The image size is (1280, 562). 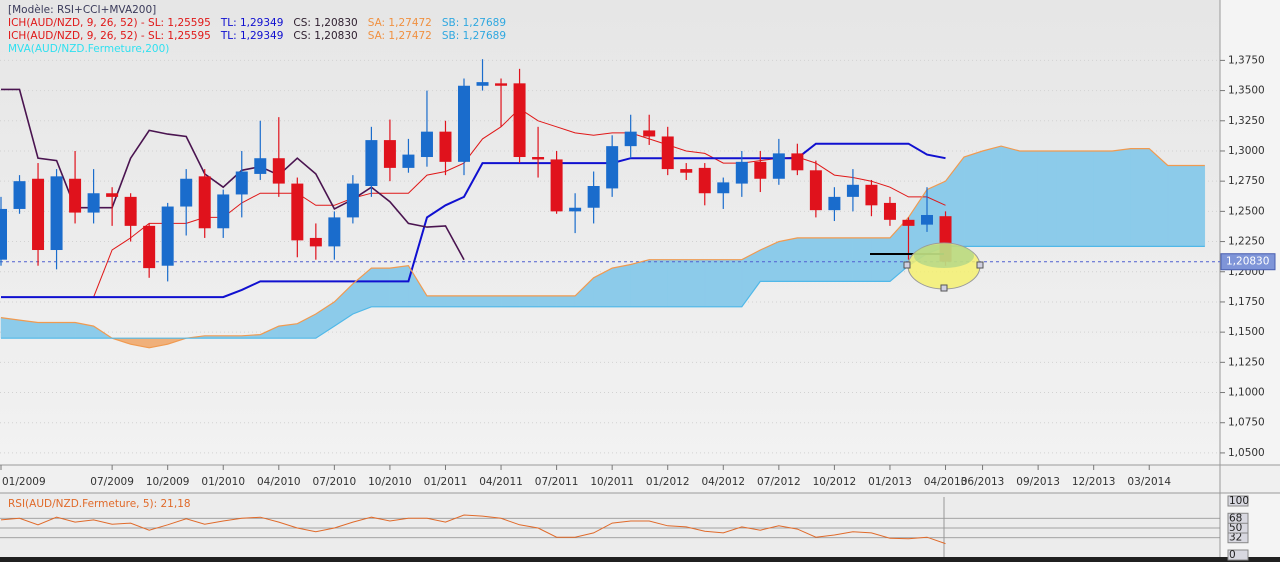 What do you see at coordinates (1038, 482) in the screenshot?
I see `x-tick-label: 09/2013` at bounding box center [1038, 482].